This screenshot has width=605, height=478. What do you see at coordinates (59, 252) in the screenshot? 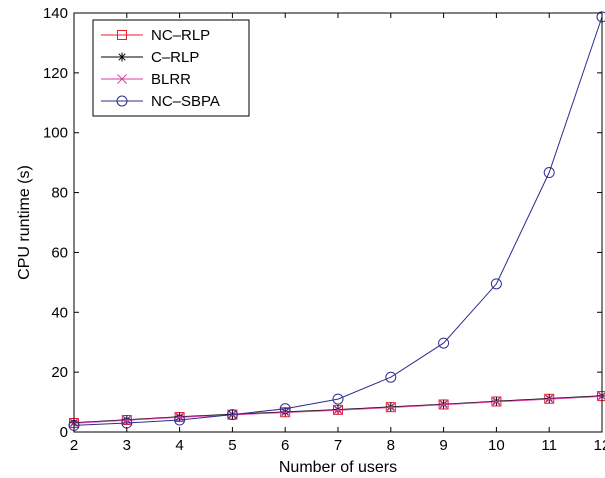
I see `y-tick-label: 60` at bounding box center [59, 252].